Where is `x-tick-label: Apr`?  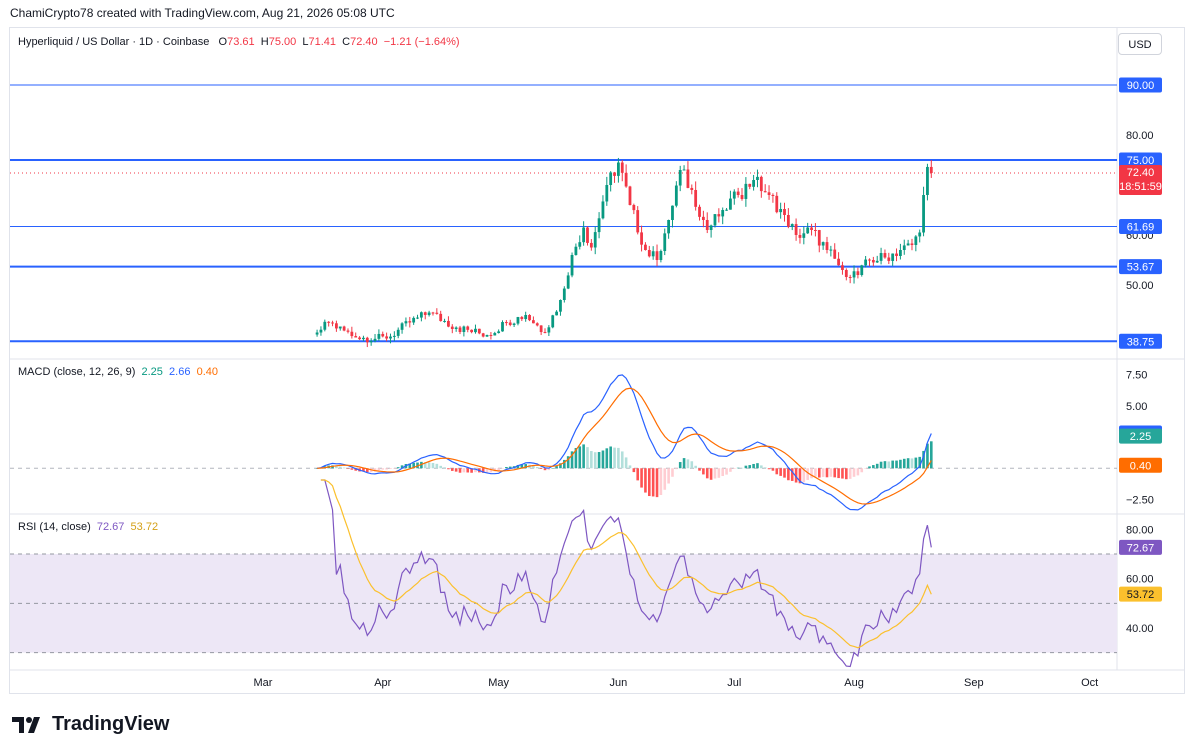 x-tick-label: Apr is located at coordinates (382, 683).